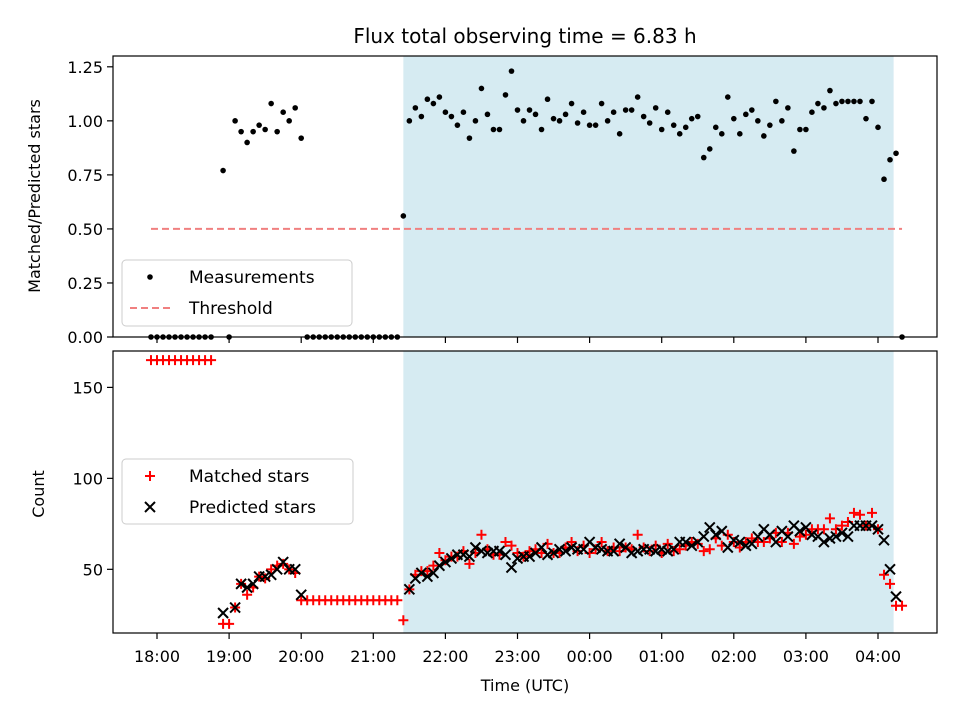 The height and width of the screenshot is (724, 960). I want to click on top-legend: Measurements Threshold, so click(237, 293).